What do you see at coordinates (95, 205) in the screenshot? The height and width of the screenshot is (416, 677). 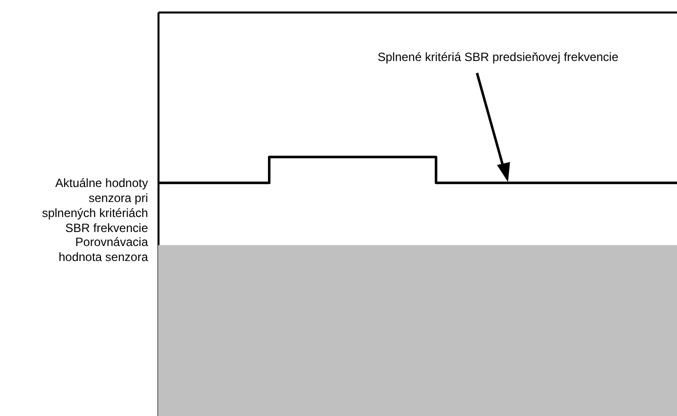 I see `text: Aktuálne hodnoty senzora pri splnených kritériách SBR frekvencie` at bounding box center [95, 205].